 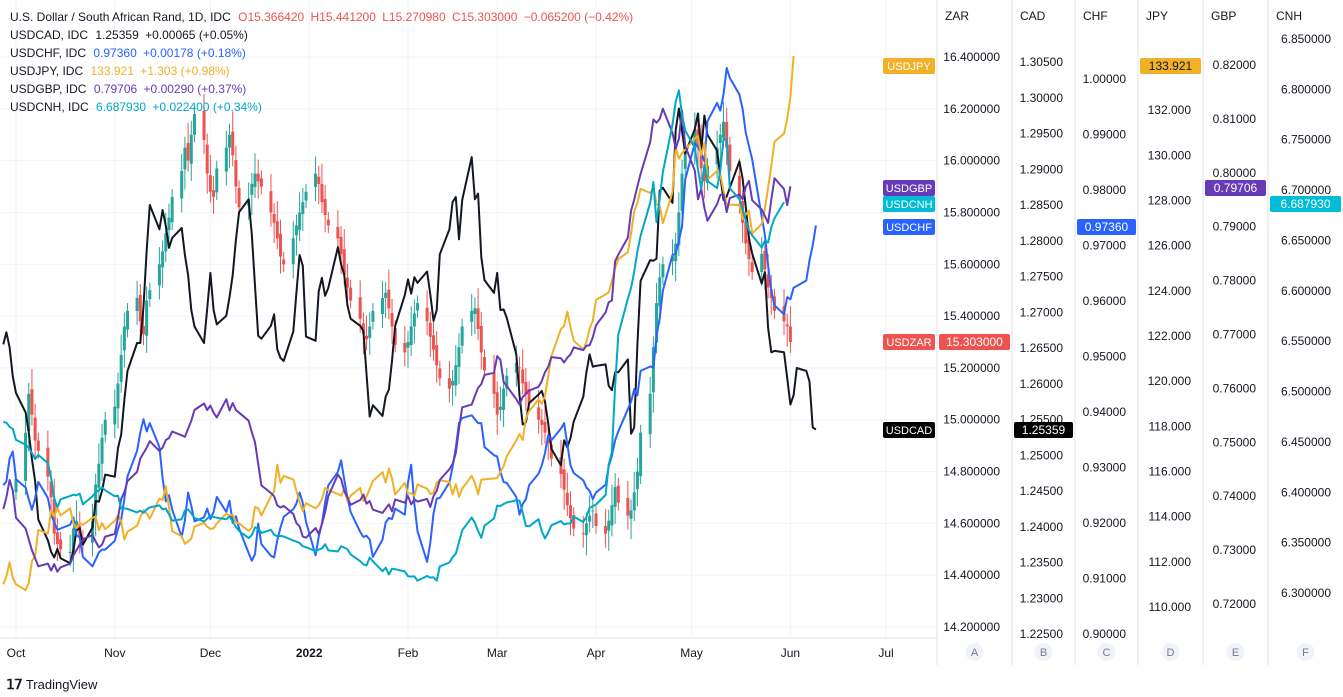 What do you see at coordinates (971, 212) in the screenshot?
I see `axis-tick-label: 15.800000` at bounding box center [971, 212].